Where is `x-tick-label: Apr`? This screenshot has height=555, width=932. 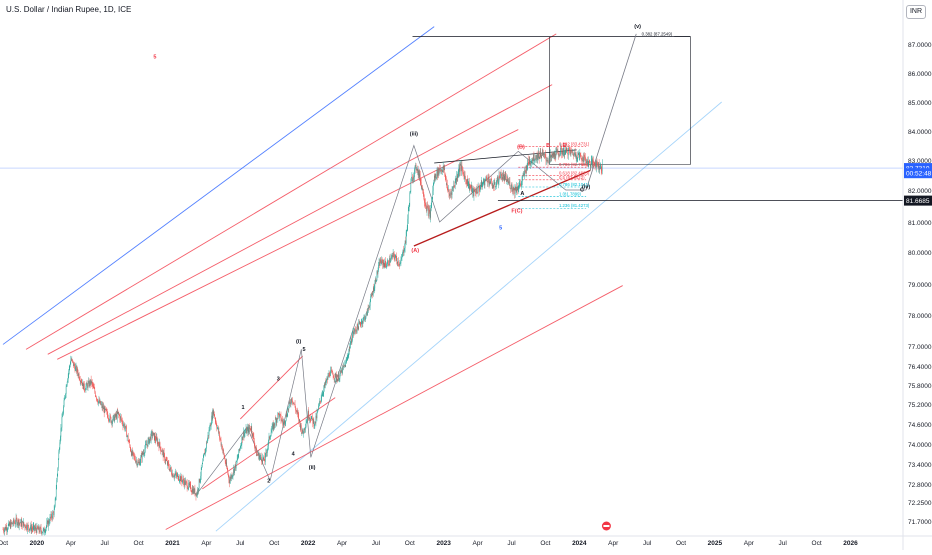
x-tick-label: Apr is located at coordinates (206, 543).